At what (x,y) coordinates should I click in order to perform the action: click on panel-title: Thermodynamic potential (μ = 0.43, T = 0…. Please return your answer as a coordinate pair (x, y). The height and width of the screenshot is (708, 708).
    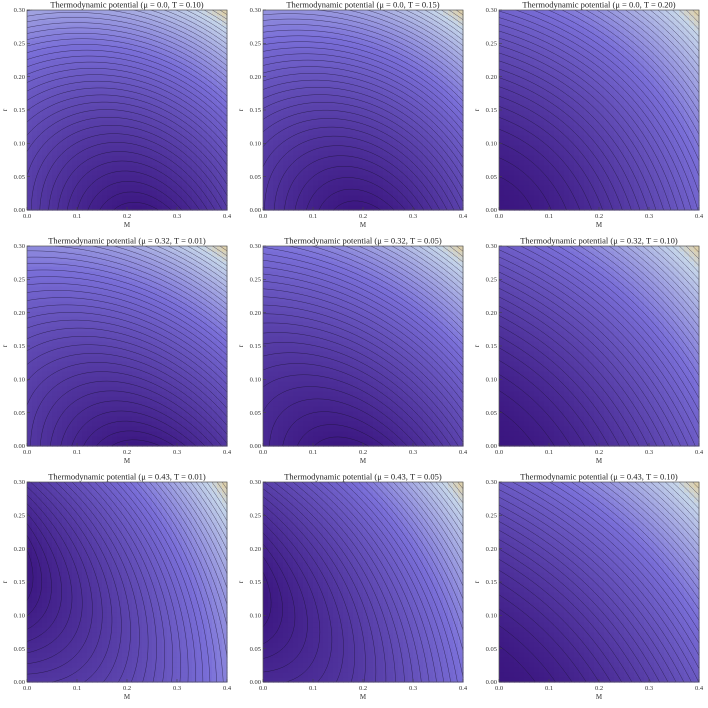
    Looking at the image, I should click on (599, 477).